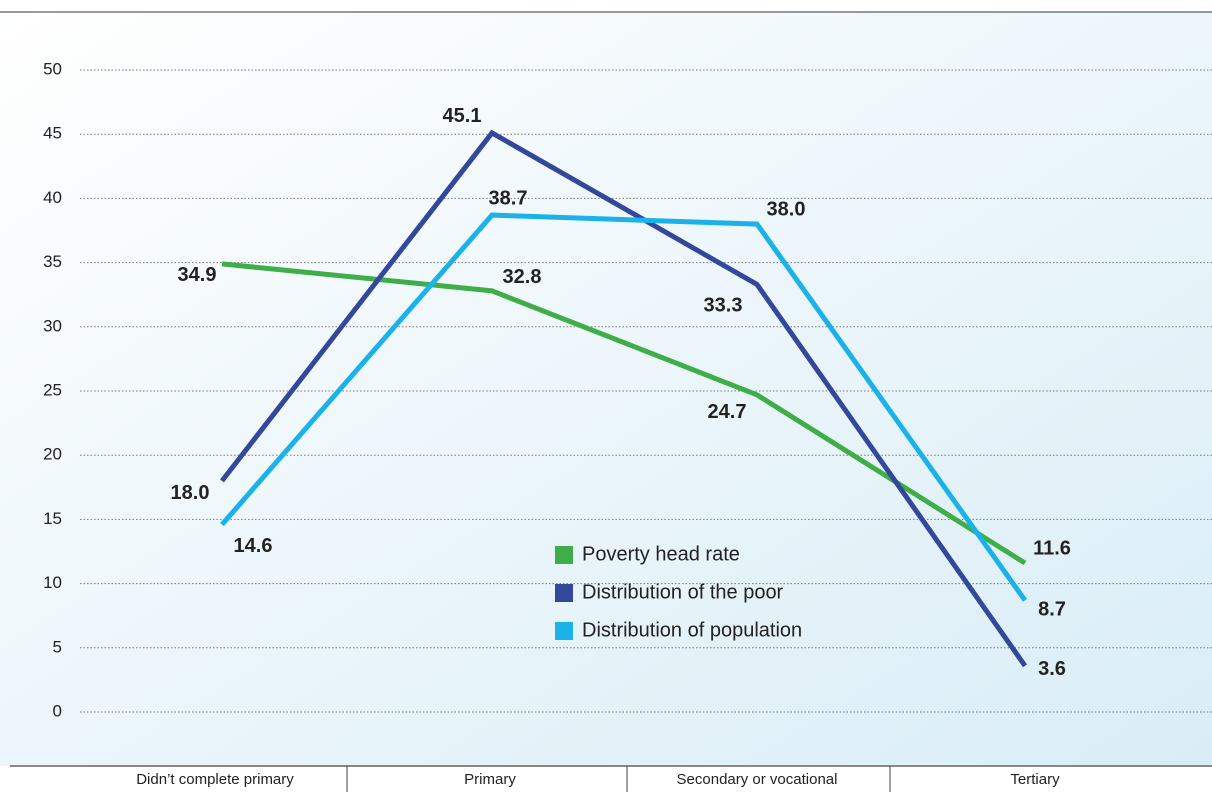  I want to click on data-label: 8.7, so click(1052, 610).